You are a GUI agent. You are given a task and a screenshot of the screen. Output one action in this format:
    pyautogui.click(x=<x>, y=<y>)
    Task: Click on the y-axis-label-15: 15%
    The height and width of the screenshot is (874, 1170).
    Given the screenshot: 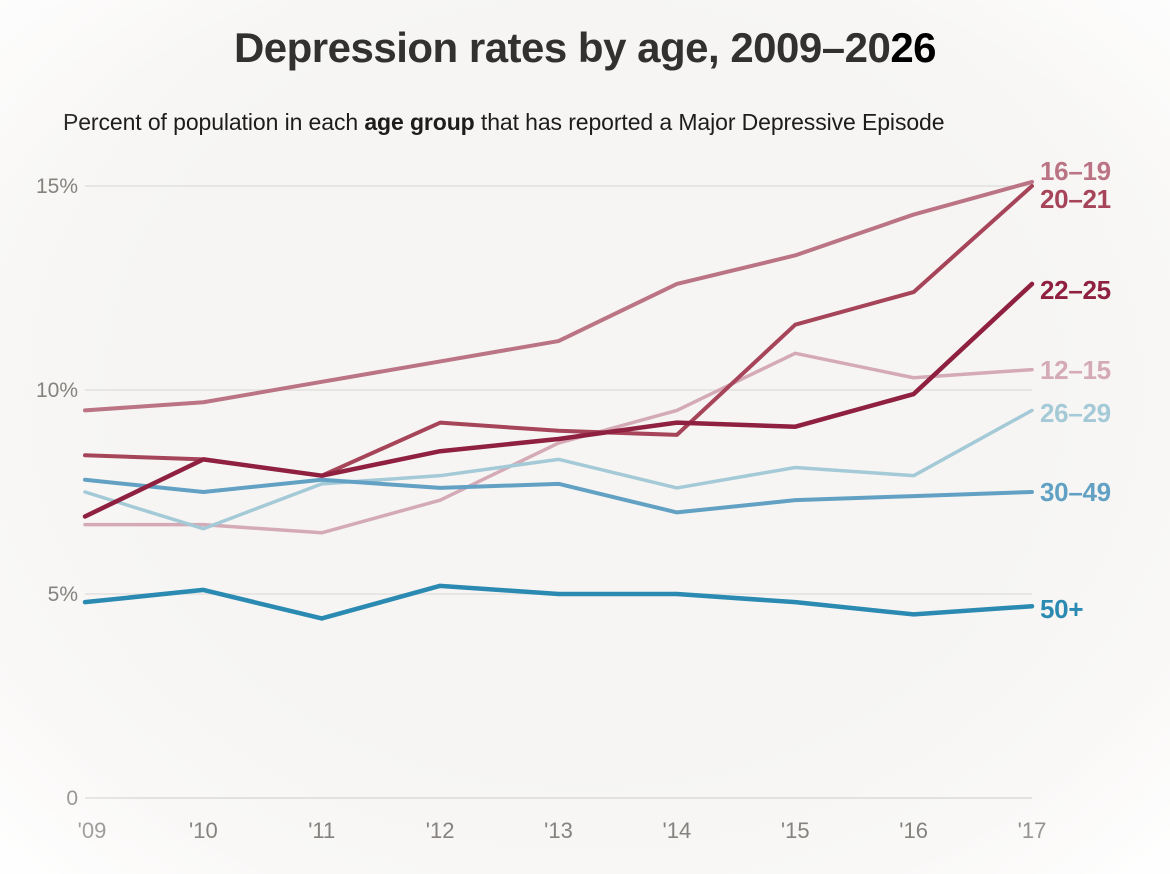 What is the action you would take?
    pyautogui.click(x=57, y=186)
    